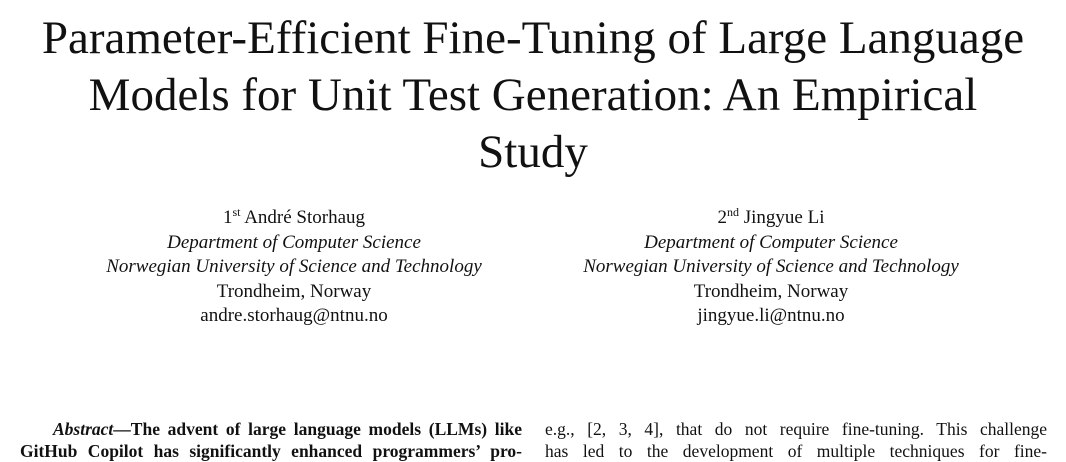  What do you see at coordinates (784, 217) in the screenshot?
I see `author-name: Jingyue Li` at bounding box center [784, 217].